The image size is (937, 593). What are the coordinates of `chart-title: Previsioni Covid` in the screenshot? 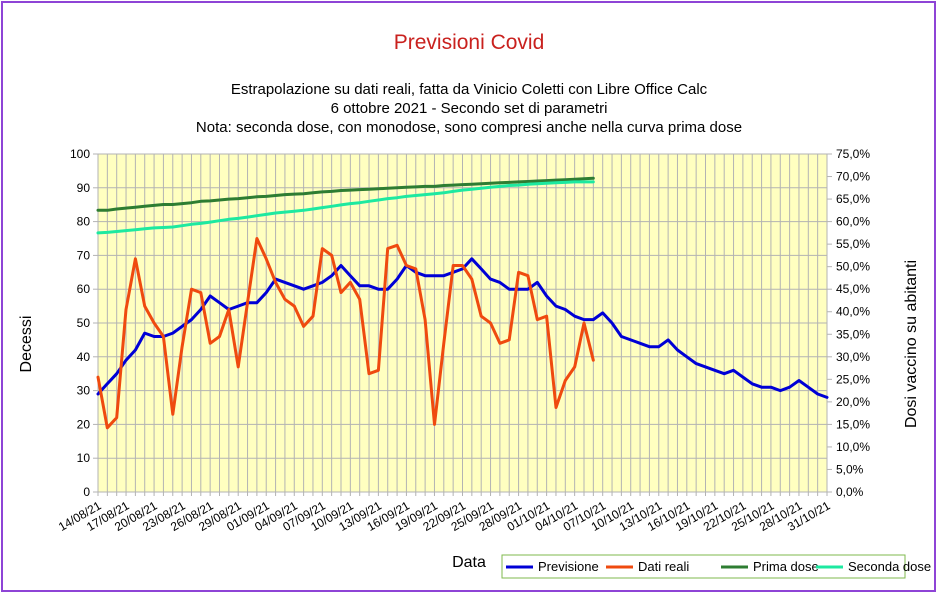 It's located at (469, 42).